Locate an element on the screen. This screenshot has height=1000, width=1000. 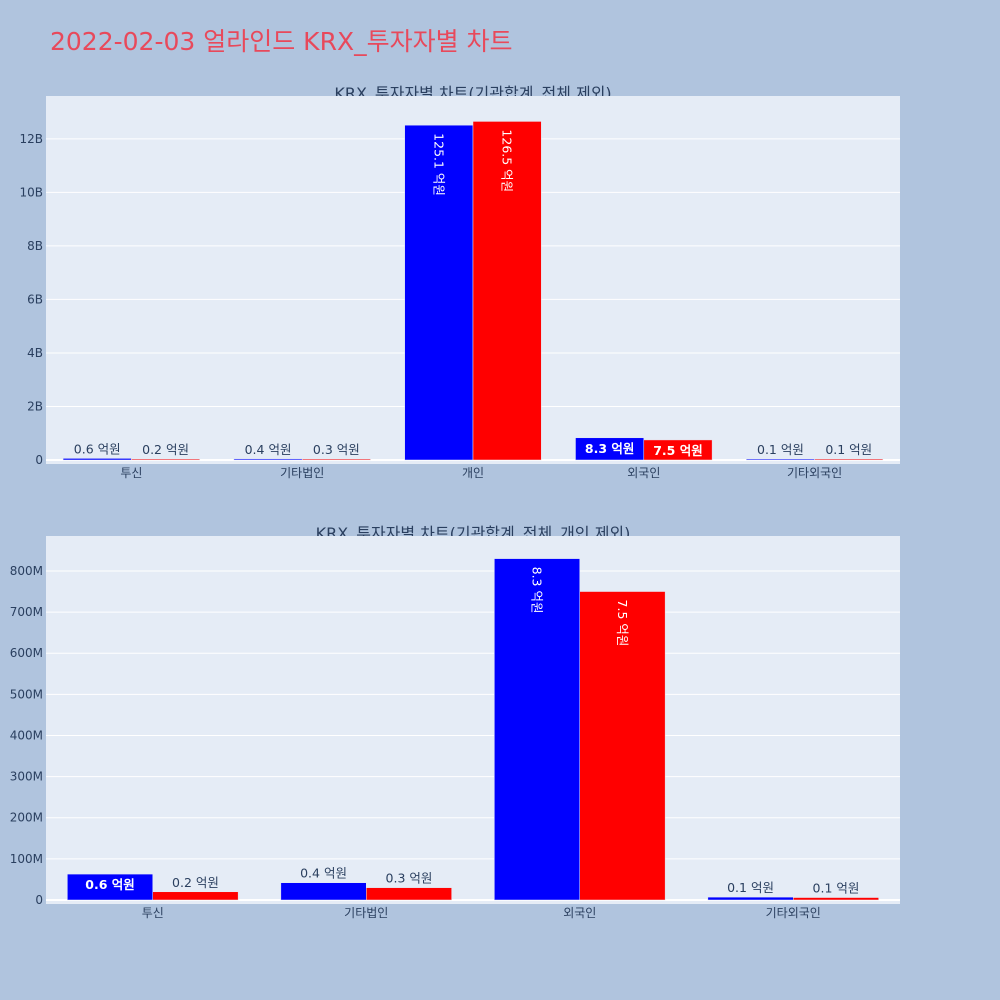
chart-1-data-label: 0.2 억원 is located at coordinates (165, 449).